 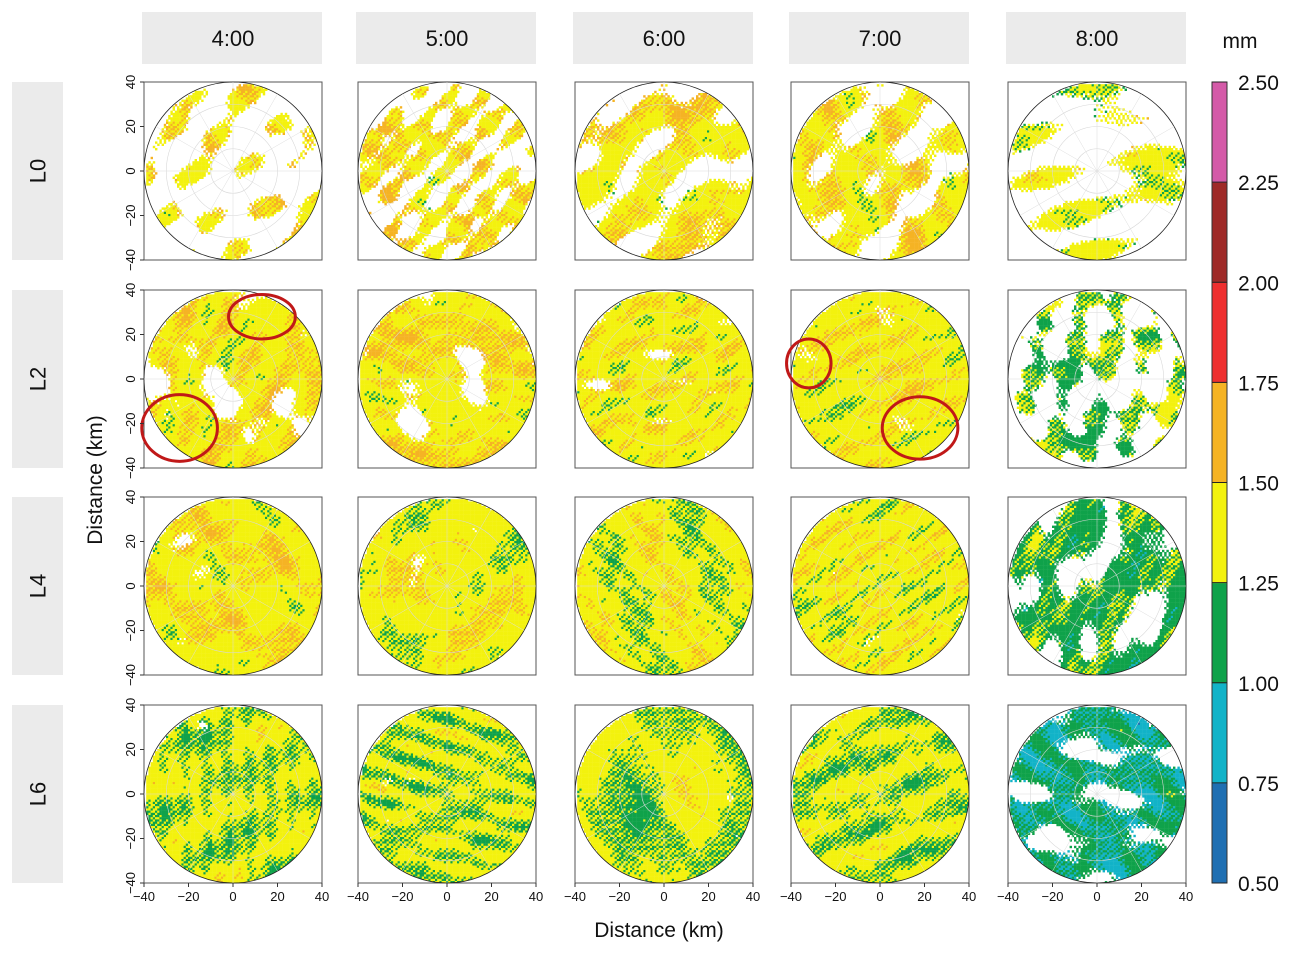 I want to click on colorbar-tick-label: 0.50, so click(x=1258, y=884).